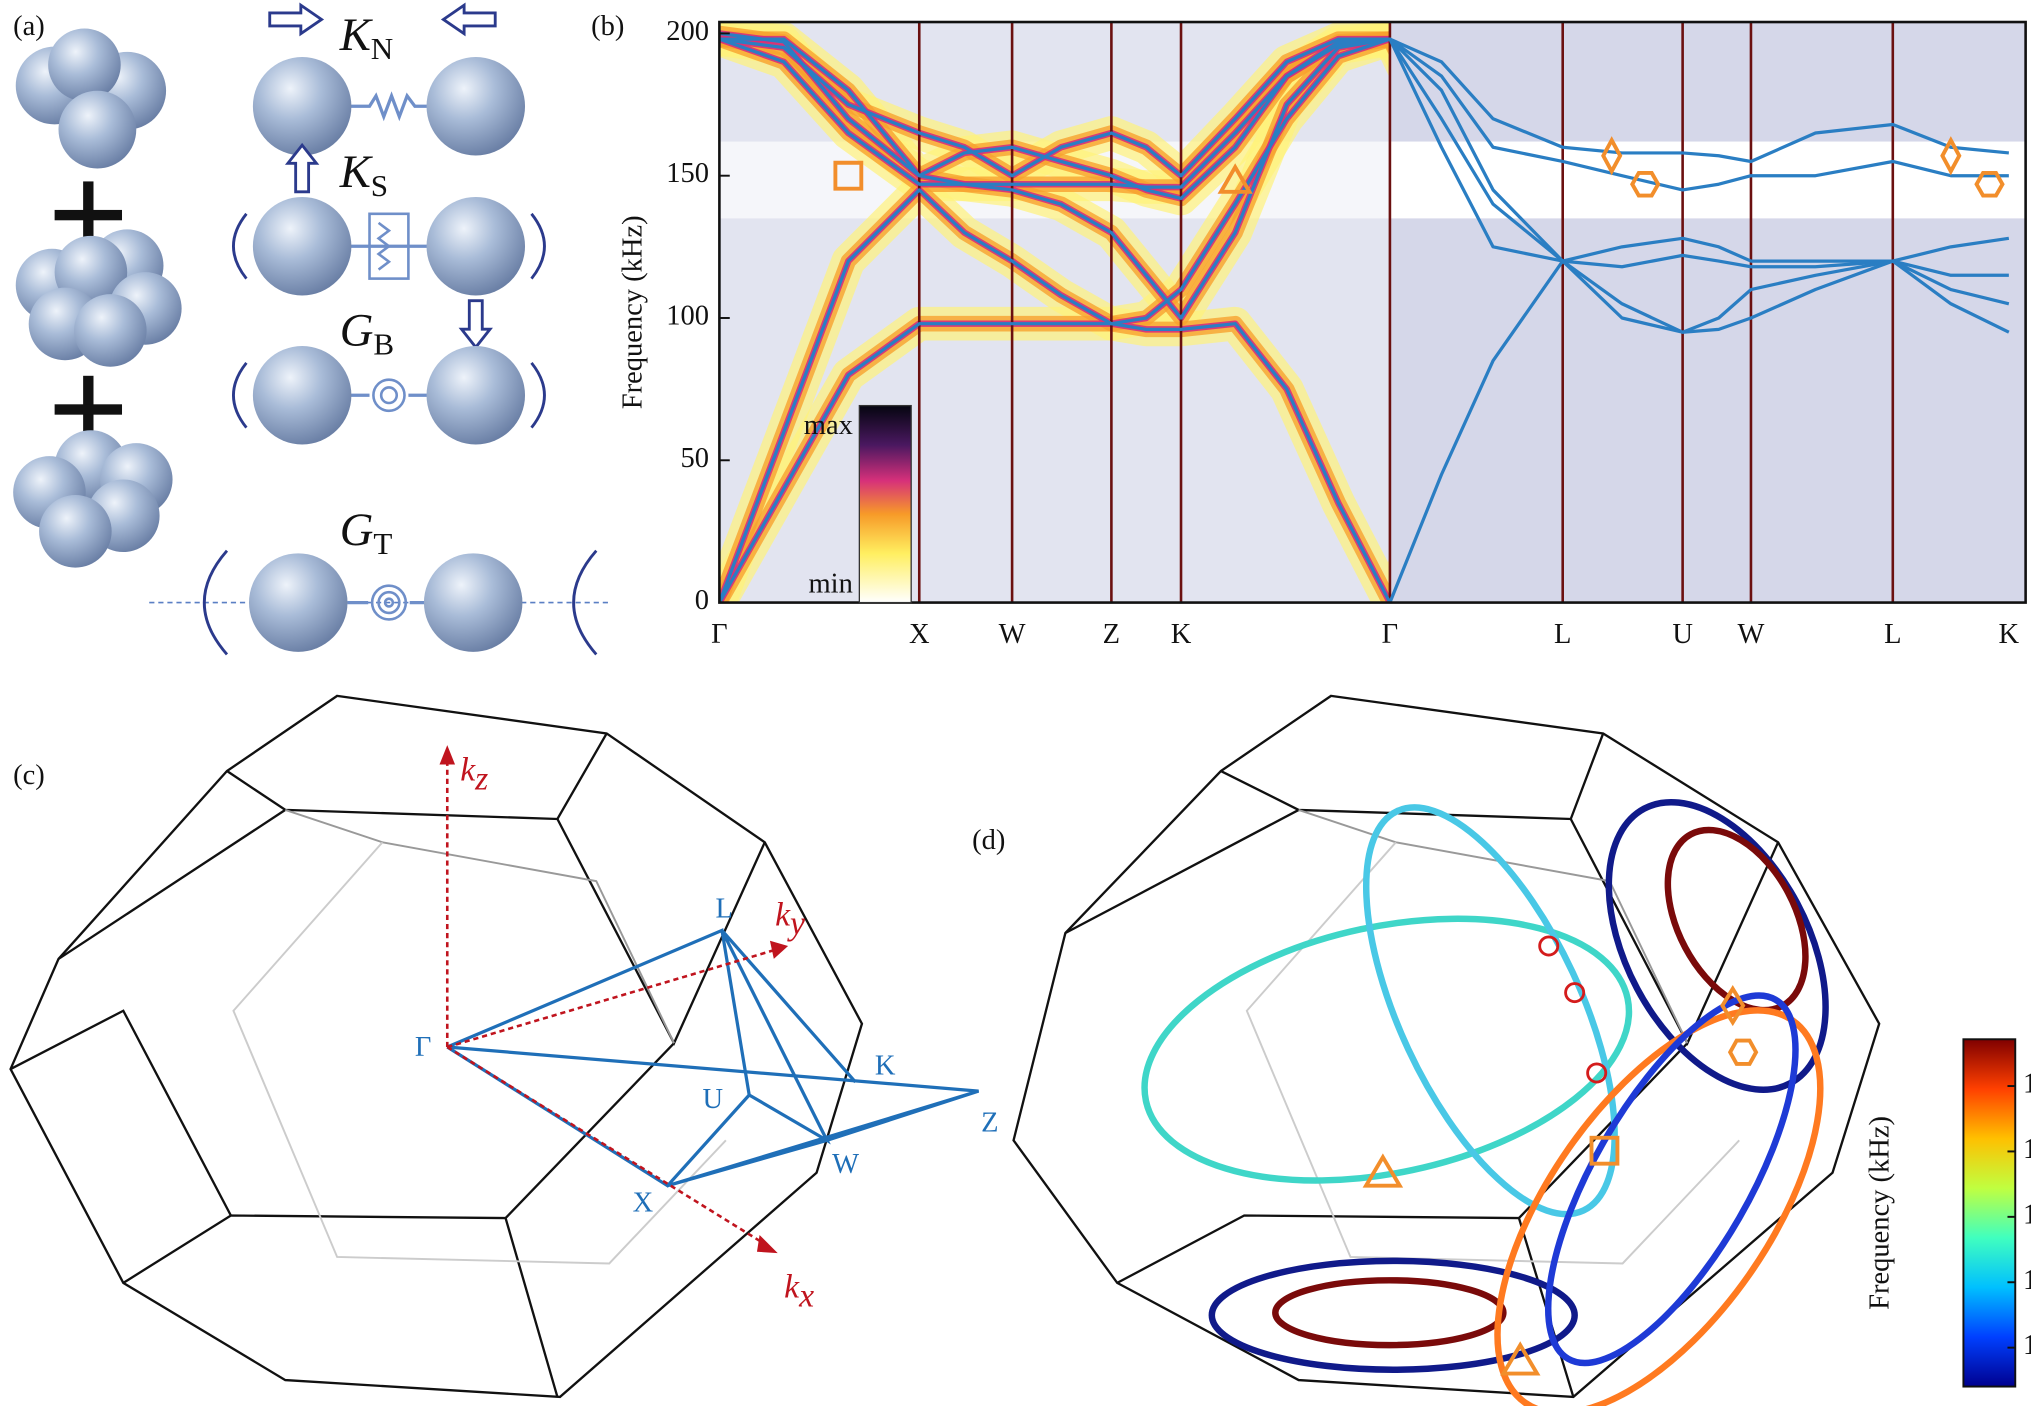 The width and height of the screenshot is (2031, 1406). What do you see at coordinates (1989, 1213) in the screenshot?
I see `colorbar` at bounding box center [1989, 1213].